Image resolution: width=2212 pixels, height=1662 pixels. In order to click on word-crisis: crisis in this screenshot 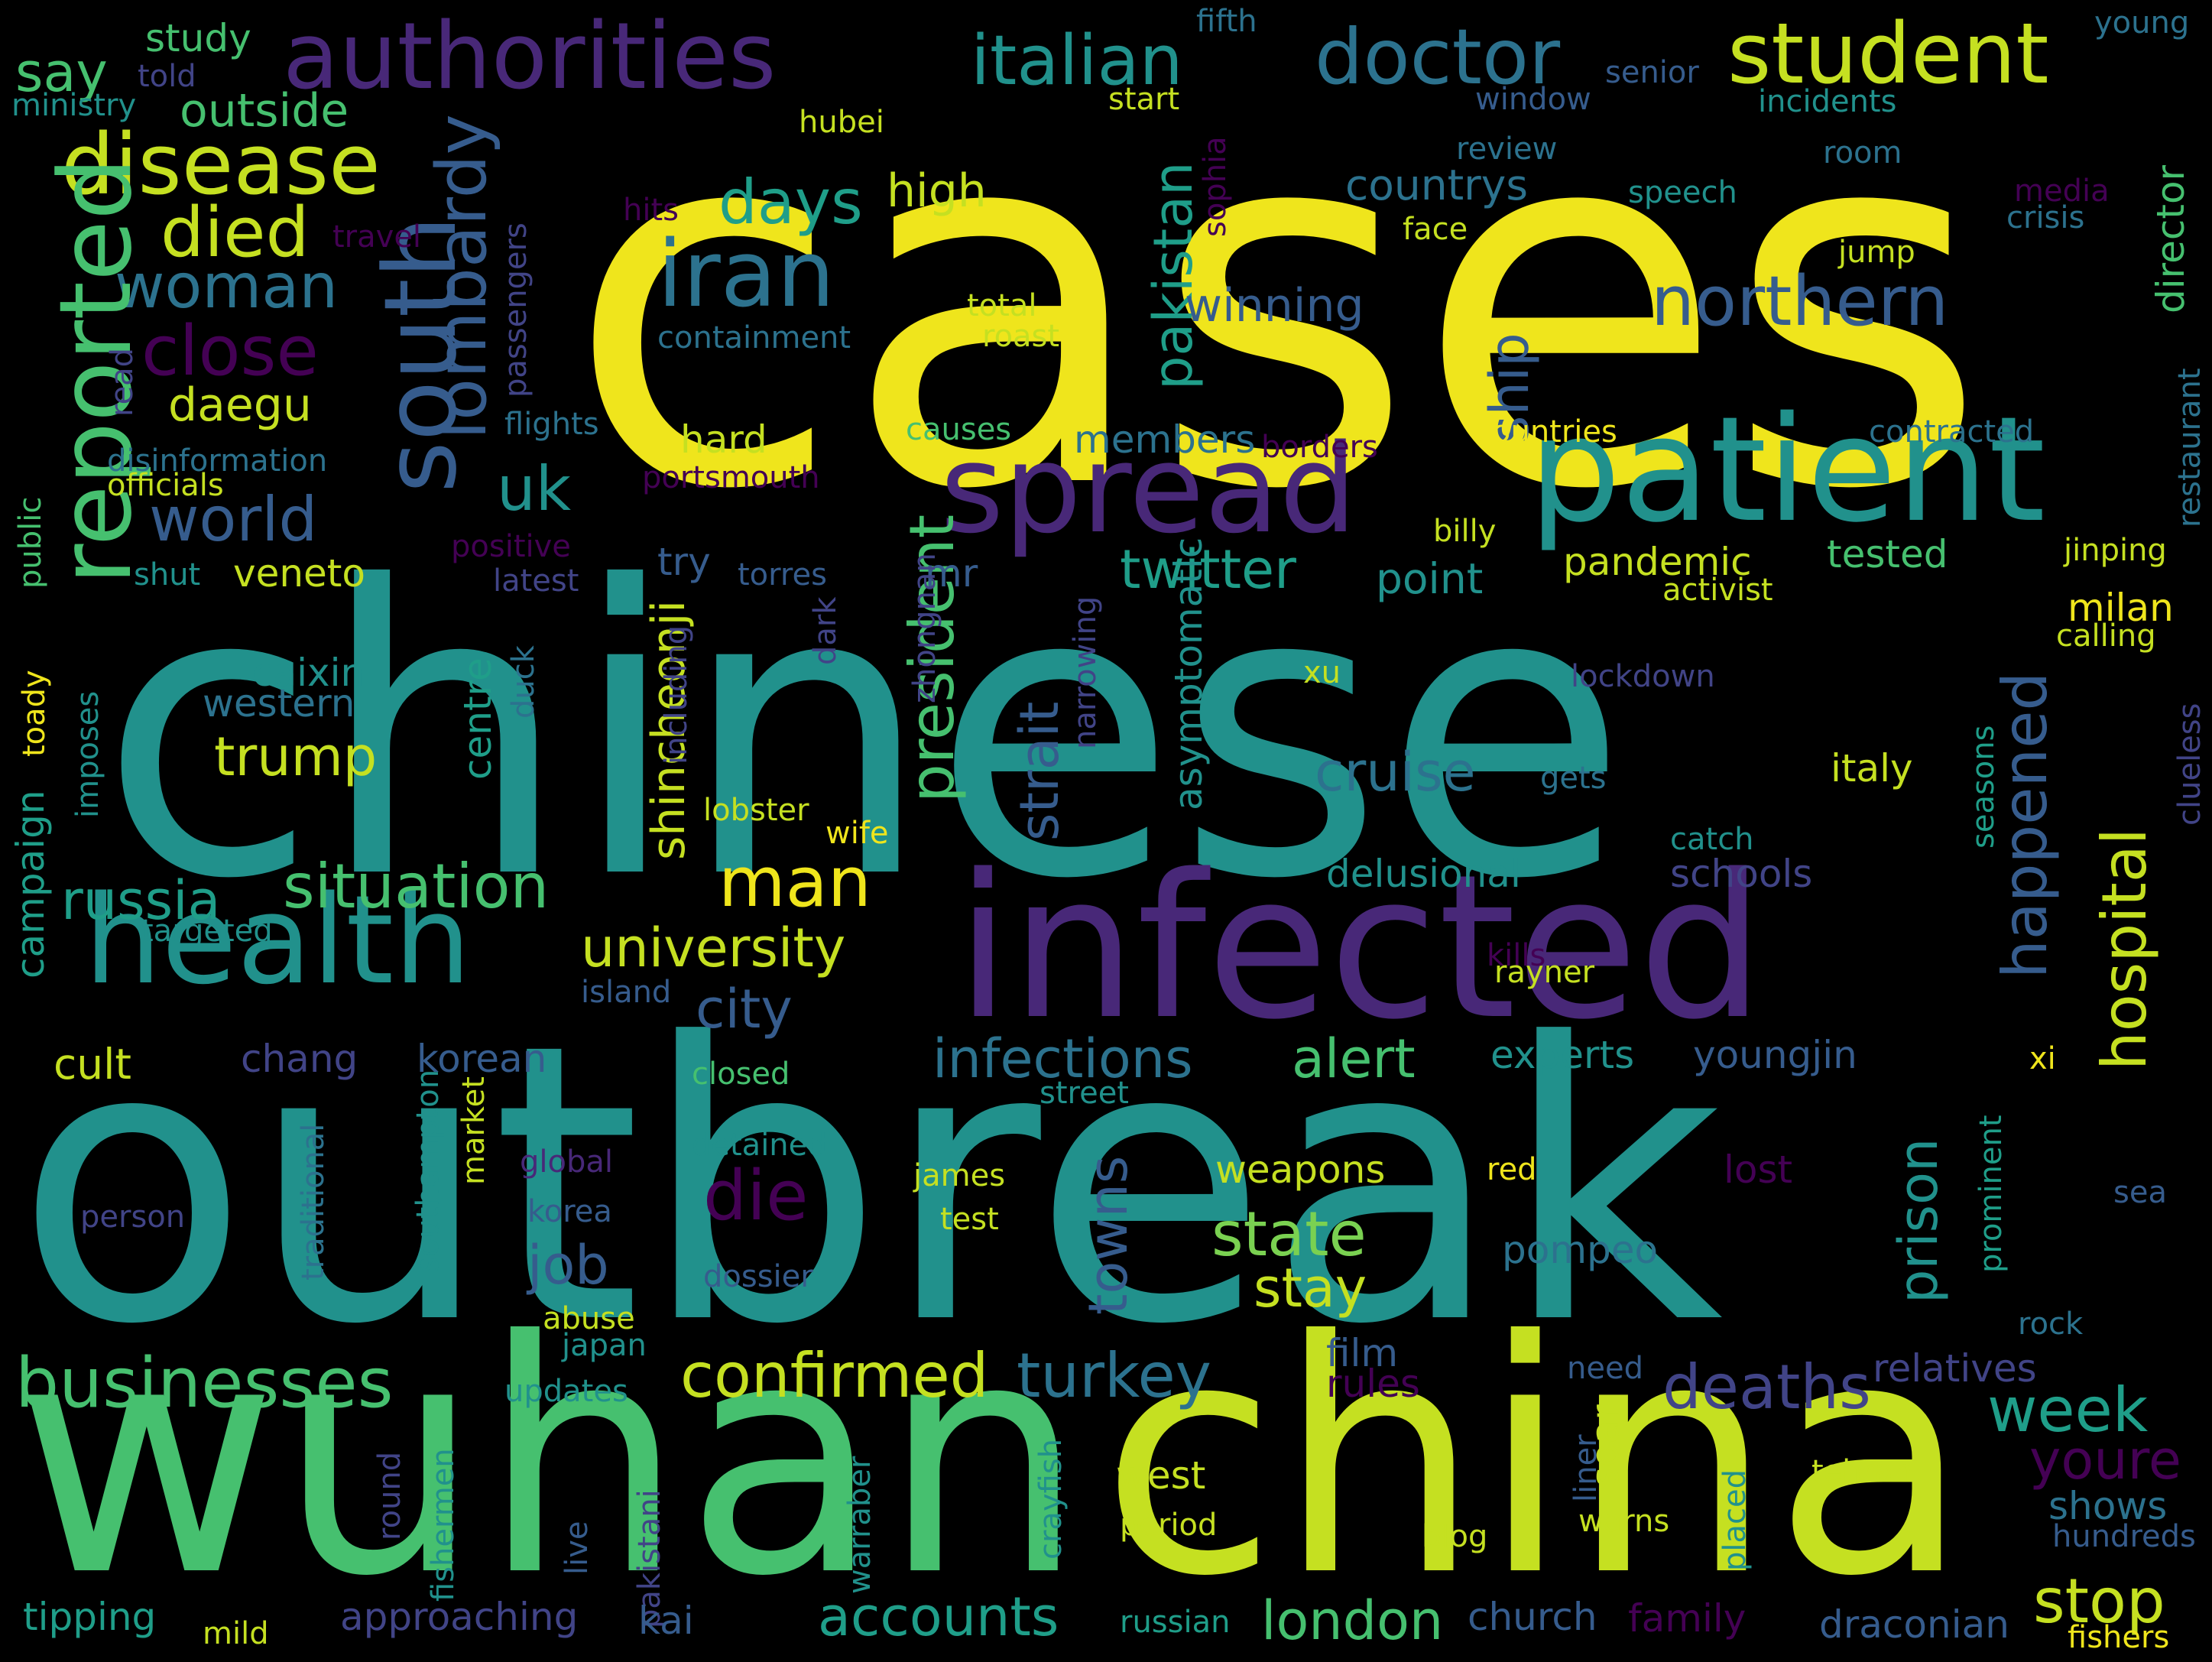, I will do `click(2045, 217)`.